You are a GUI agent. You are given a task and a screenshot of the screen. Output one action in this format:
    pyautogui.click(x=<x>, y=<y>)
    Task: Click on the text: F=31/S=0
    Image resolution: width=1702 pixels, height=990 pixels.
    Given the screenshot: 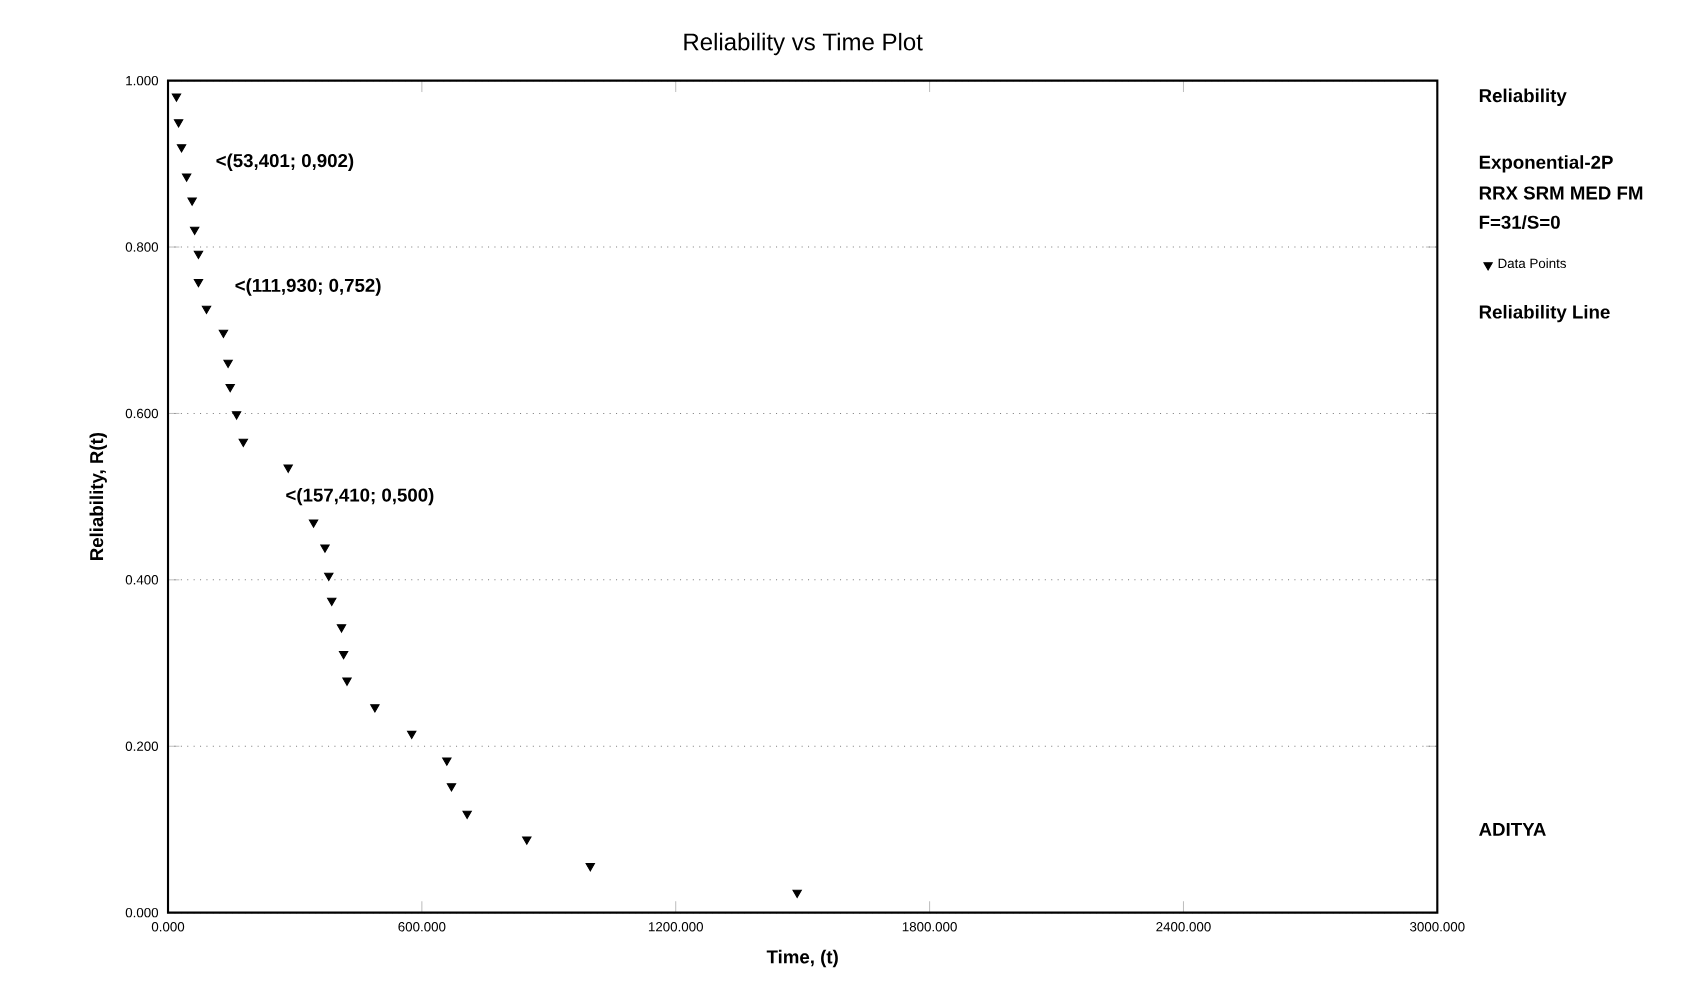 What is the action you would take?
    pyautogui.click(x=1519, y=222)
    